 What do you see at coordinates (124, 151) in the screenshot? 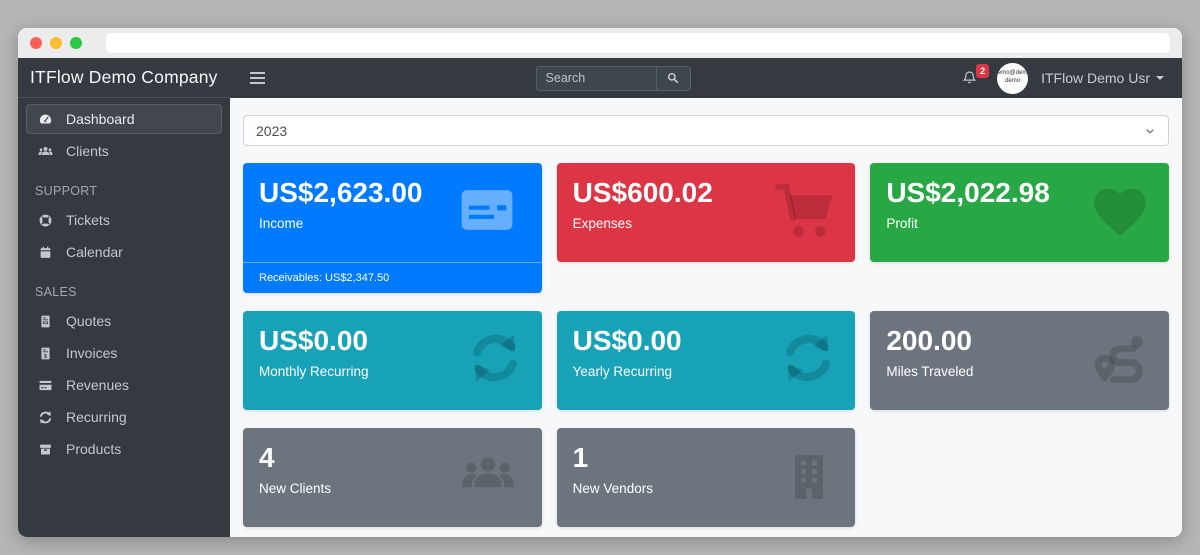
I see `sidebar-item-clients: Clients` at bounding box center [124, 151].